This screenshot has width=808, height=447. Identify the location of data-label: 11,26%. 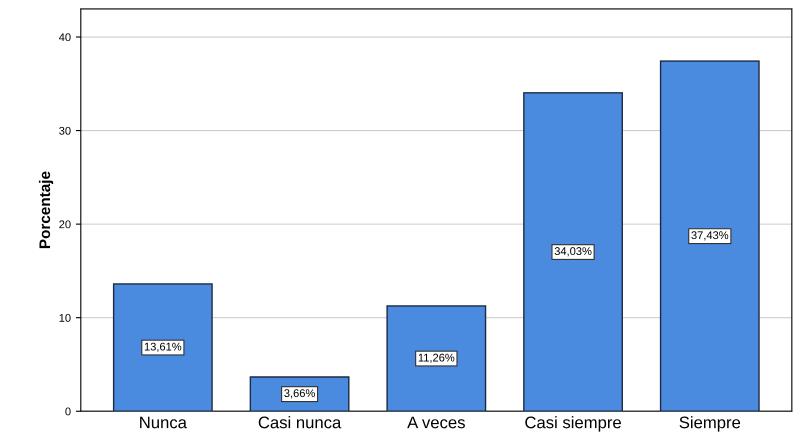
(436, 358).